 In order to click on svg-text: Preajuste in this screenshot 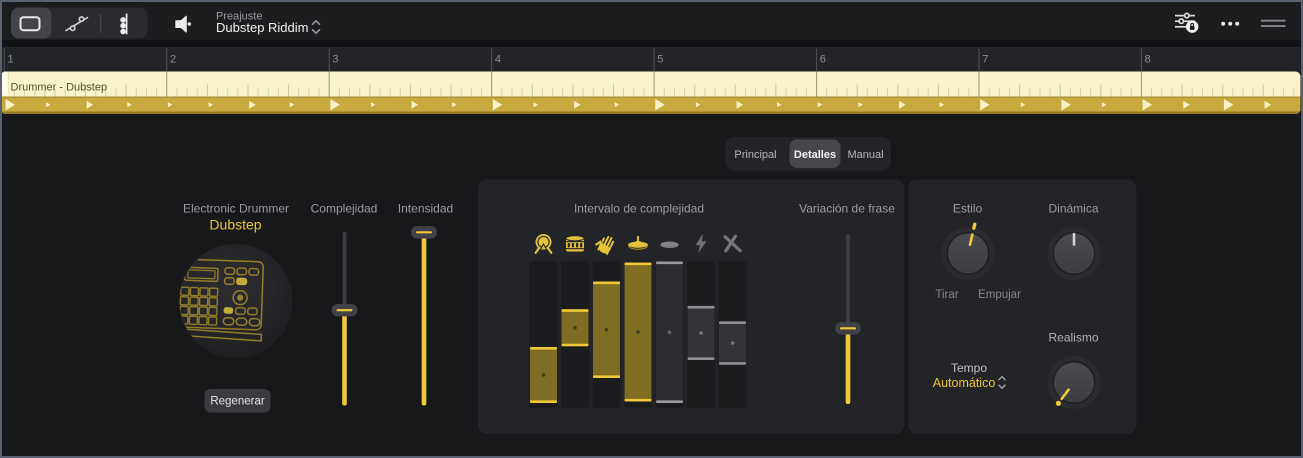, I will do `click(239, 17)`.